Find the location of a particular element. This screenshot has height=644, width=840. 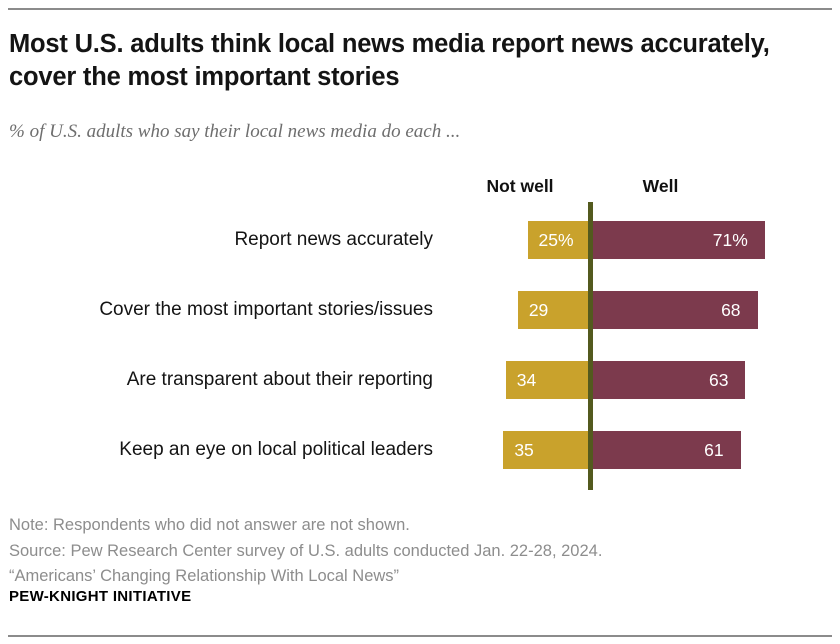

pew-knight-initiative-label: PEW-KNIGHT INITIATIVE is located at coordinates (100, 596).